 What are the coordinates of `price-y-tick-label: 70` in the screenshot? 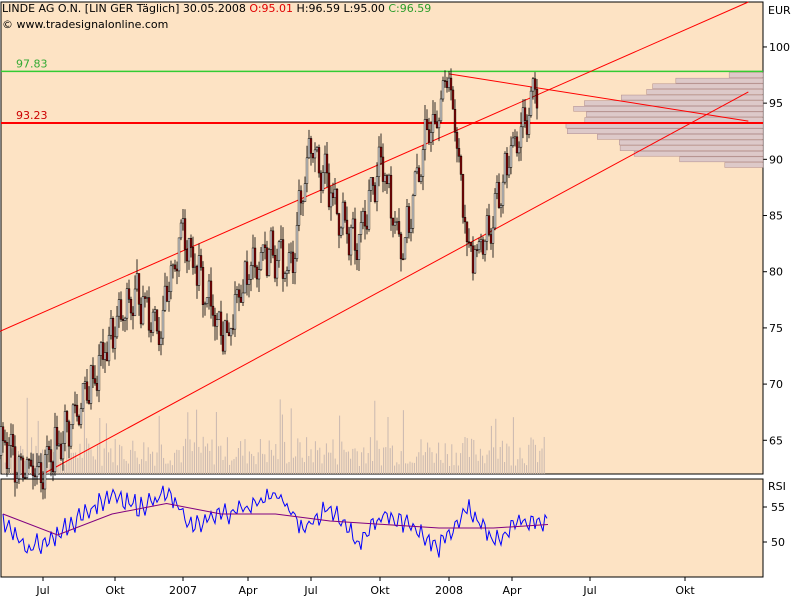 It's located at (776, 384).